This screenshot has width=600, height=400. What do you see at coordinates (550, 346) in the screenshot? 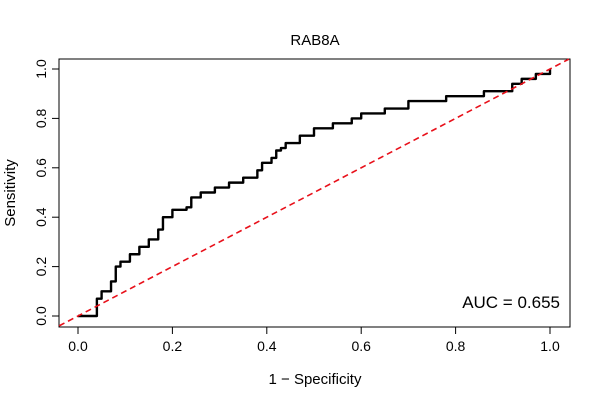
I see `x-tick-label: 1.0` at bounding box center [550, 346].